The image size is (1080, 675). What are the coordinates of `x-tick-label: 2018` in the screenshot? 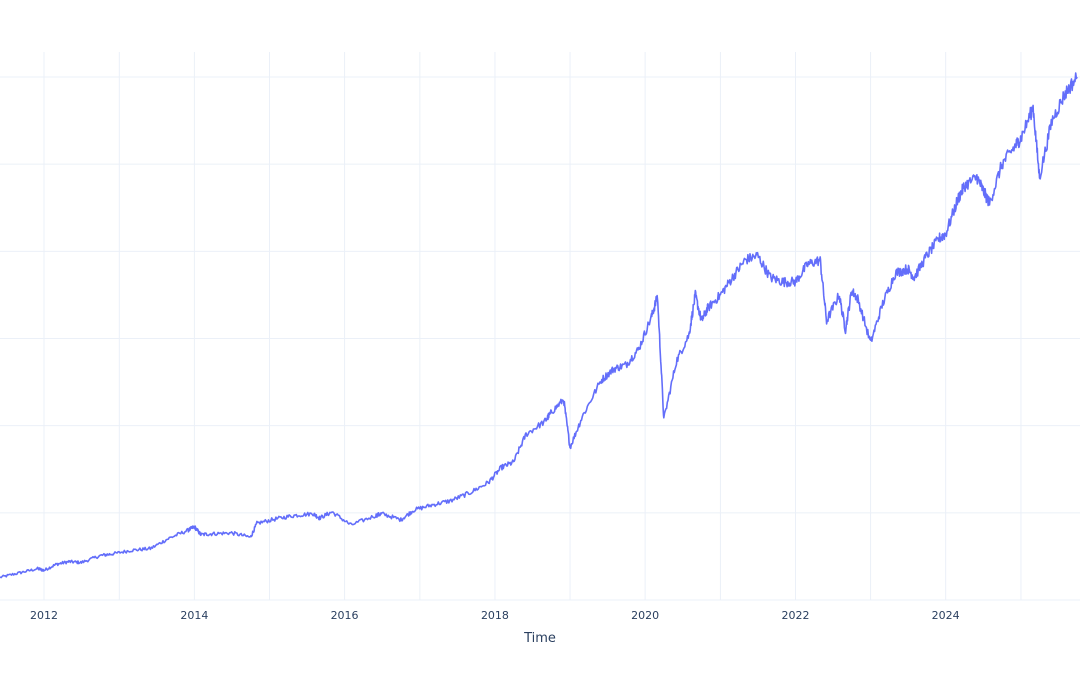 It's located at (495, 615).